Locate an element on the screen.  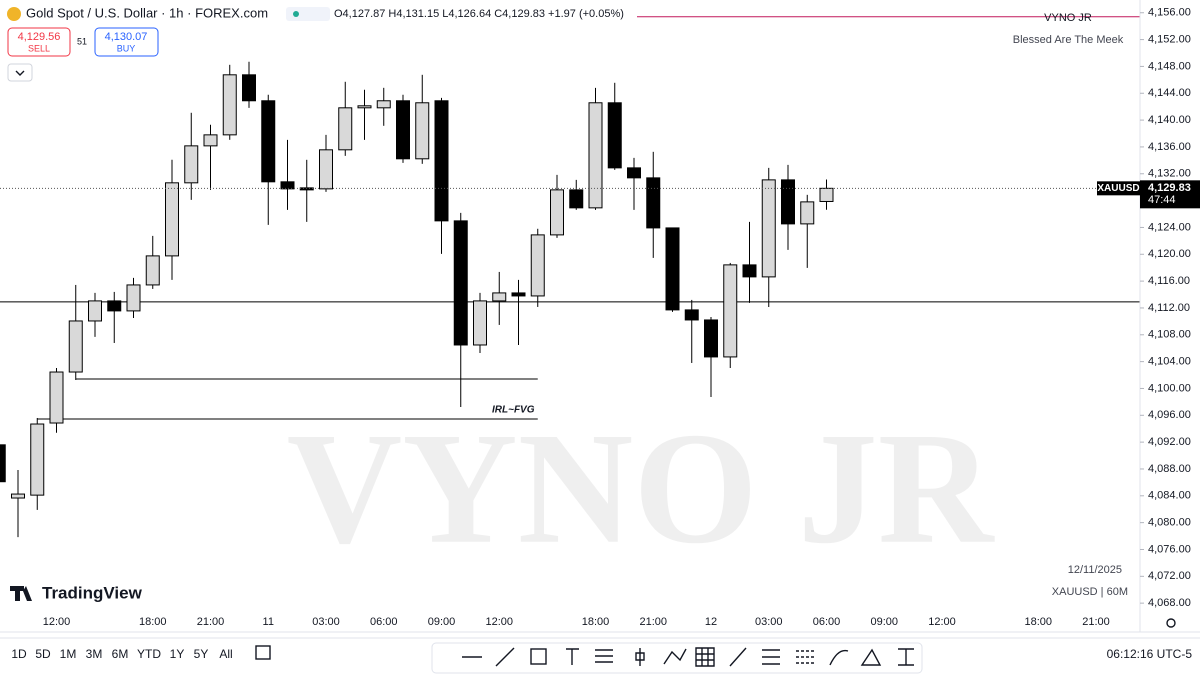
tool-fib is located at coordinates (604, 656).